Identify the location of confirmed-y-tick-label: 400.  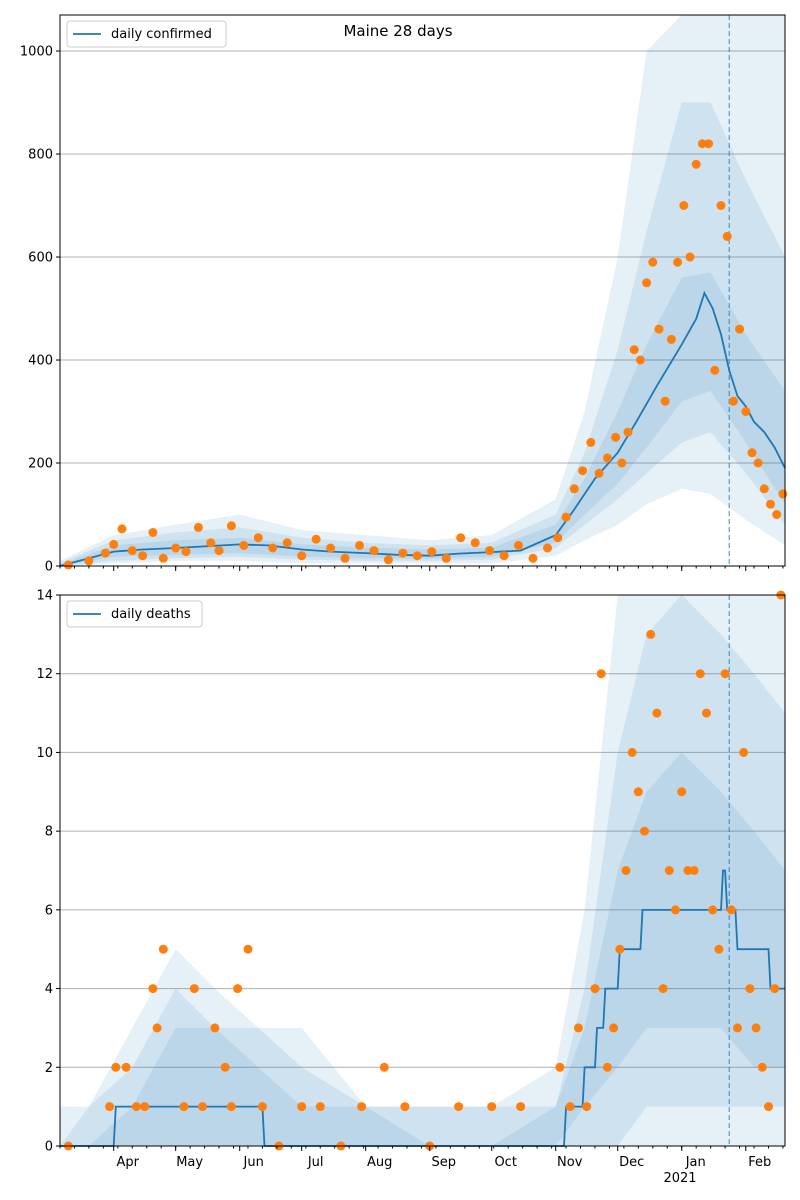
(40, 361).